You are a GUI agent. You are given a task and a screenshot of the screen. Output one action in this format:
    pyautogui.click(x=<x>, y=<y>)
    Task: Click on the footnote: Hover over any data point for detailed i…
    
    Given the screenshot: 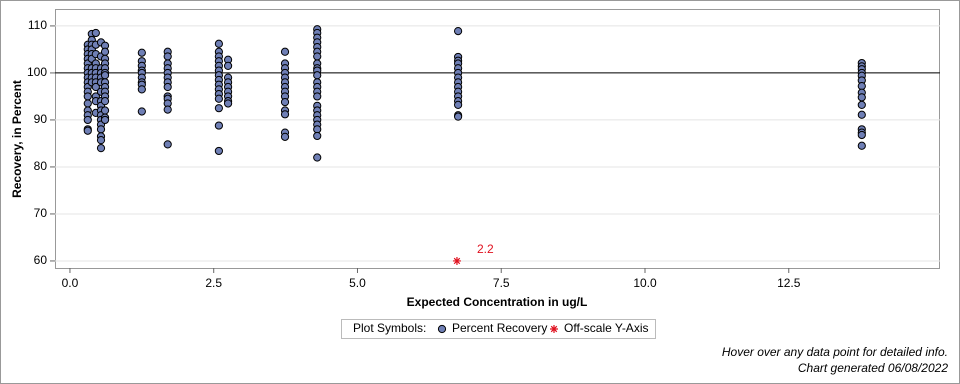 What is the action you would take?
    pyautogui.click(x=835, y=352)
    